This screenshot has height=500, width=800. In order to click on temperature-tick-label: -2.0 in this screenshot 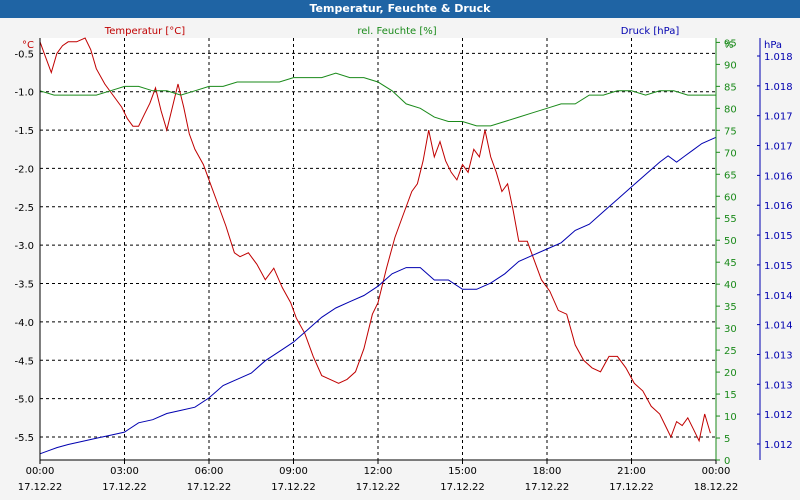, I will do `click(24, 169)`.